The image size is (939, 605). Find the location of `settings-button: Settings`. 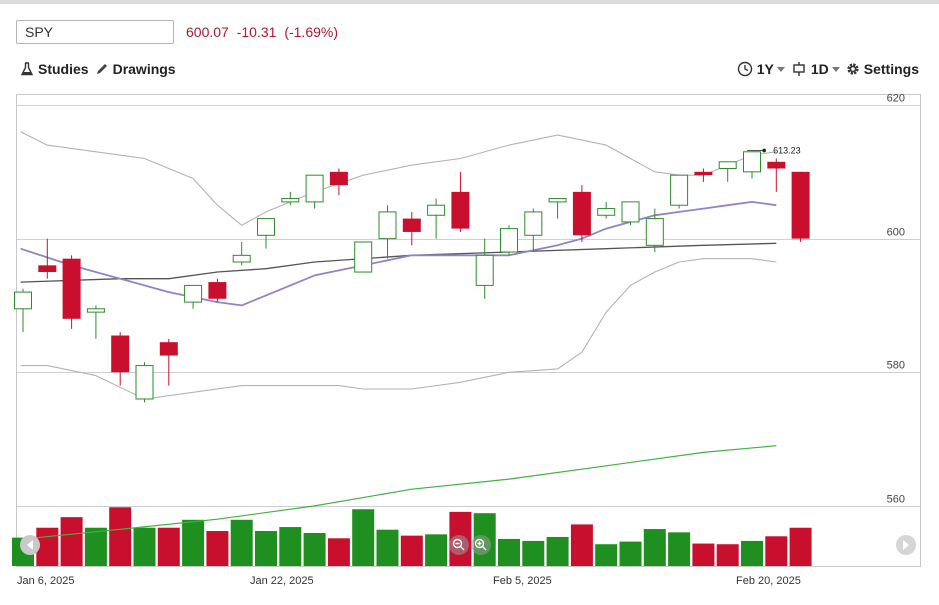

settings-button: Settings is located at coordinates (882, 69).